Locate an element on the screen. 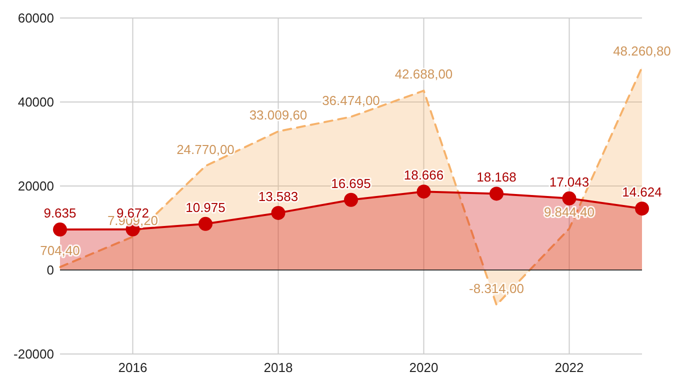  data-label: 10.975 is located at coordinates (206, 207).